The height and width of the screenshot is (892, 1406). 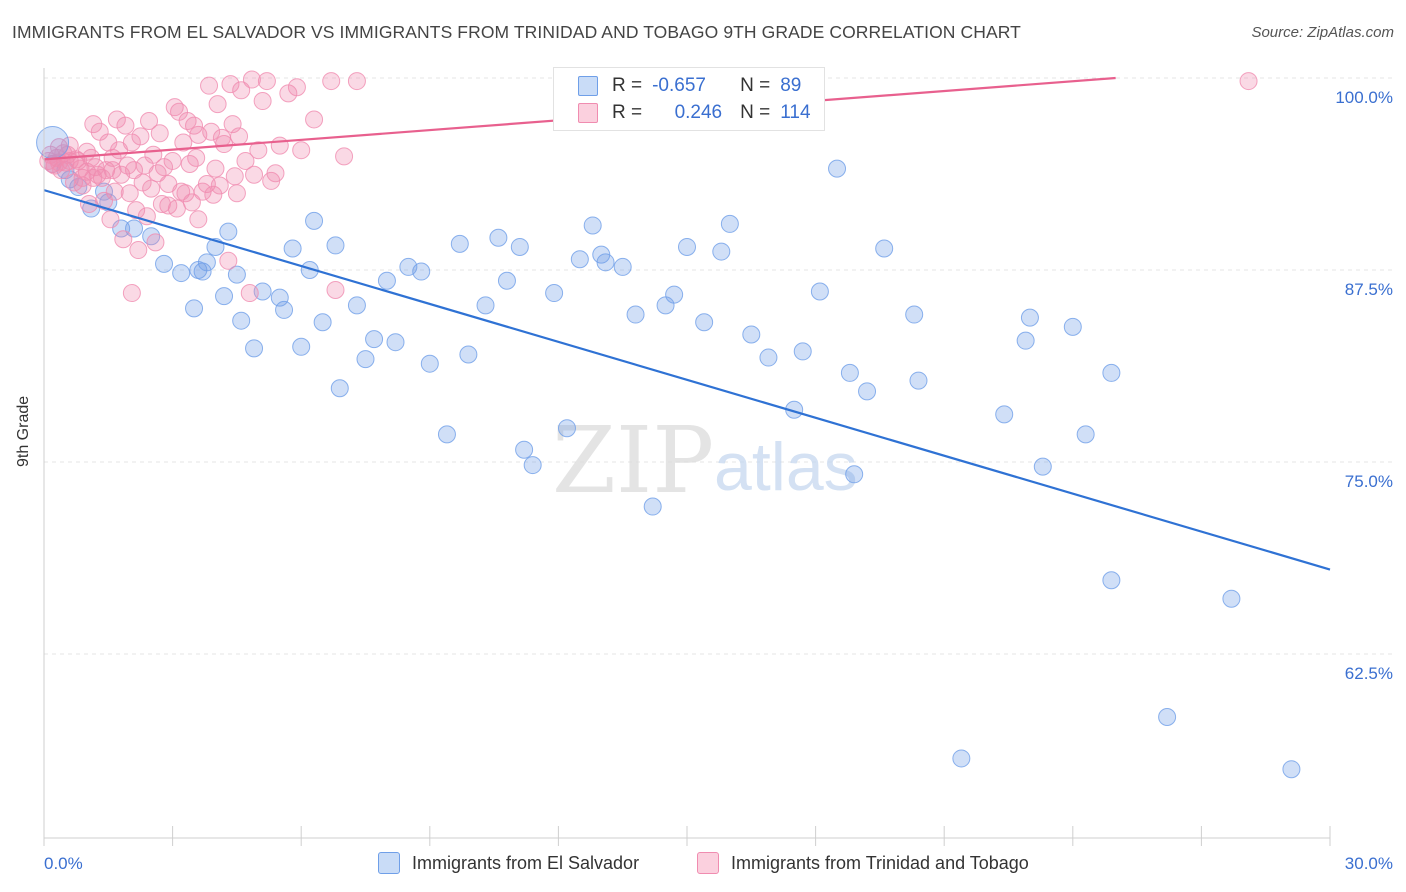 What do you see at coordinates (63, 863) in the screenshot?
I see `x-tick-label: 0.0%` at bounding box center [63, 863].